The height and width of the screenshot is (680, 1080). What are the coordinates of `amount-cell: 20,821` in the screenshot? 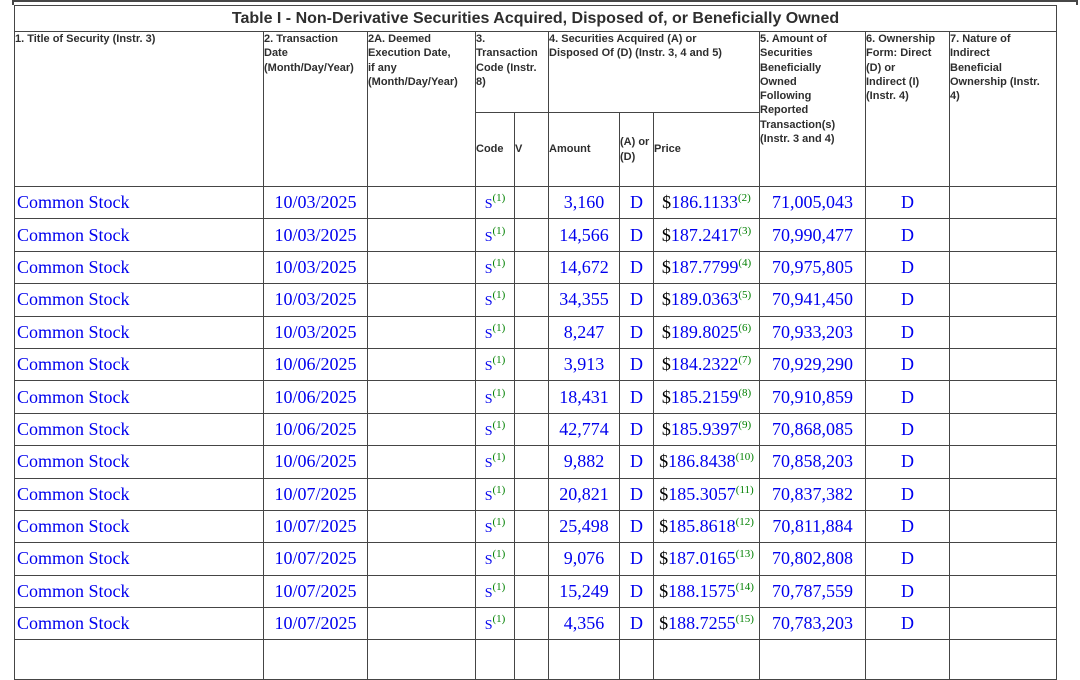 It's located at (584, 494).